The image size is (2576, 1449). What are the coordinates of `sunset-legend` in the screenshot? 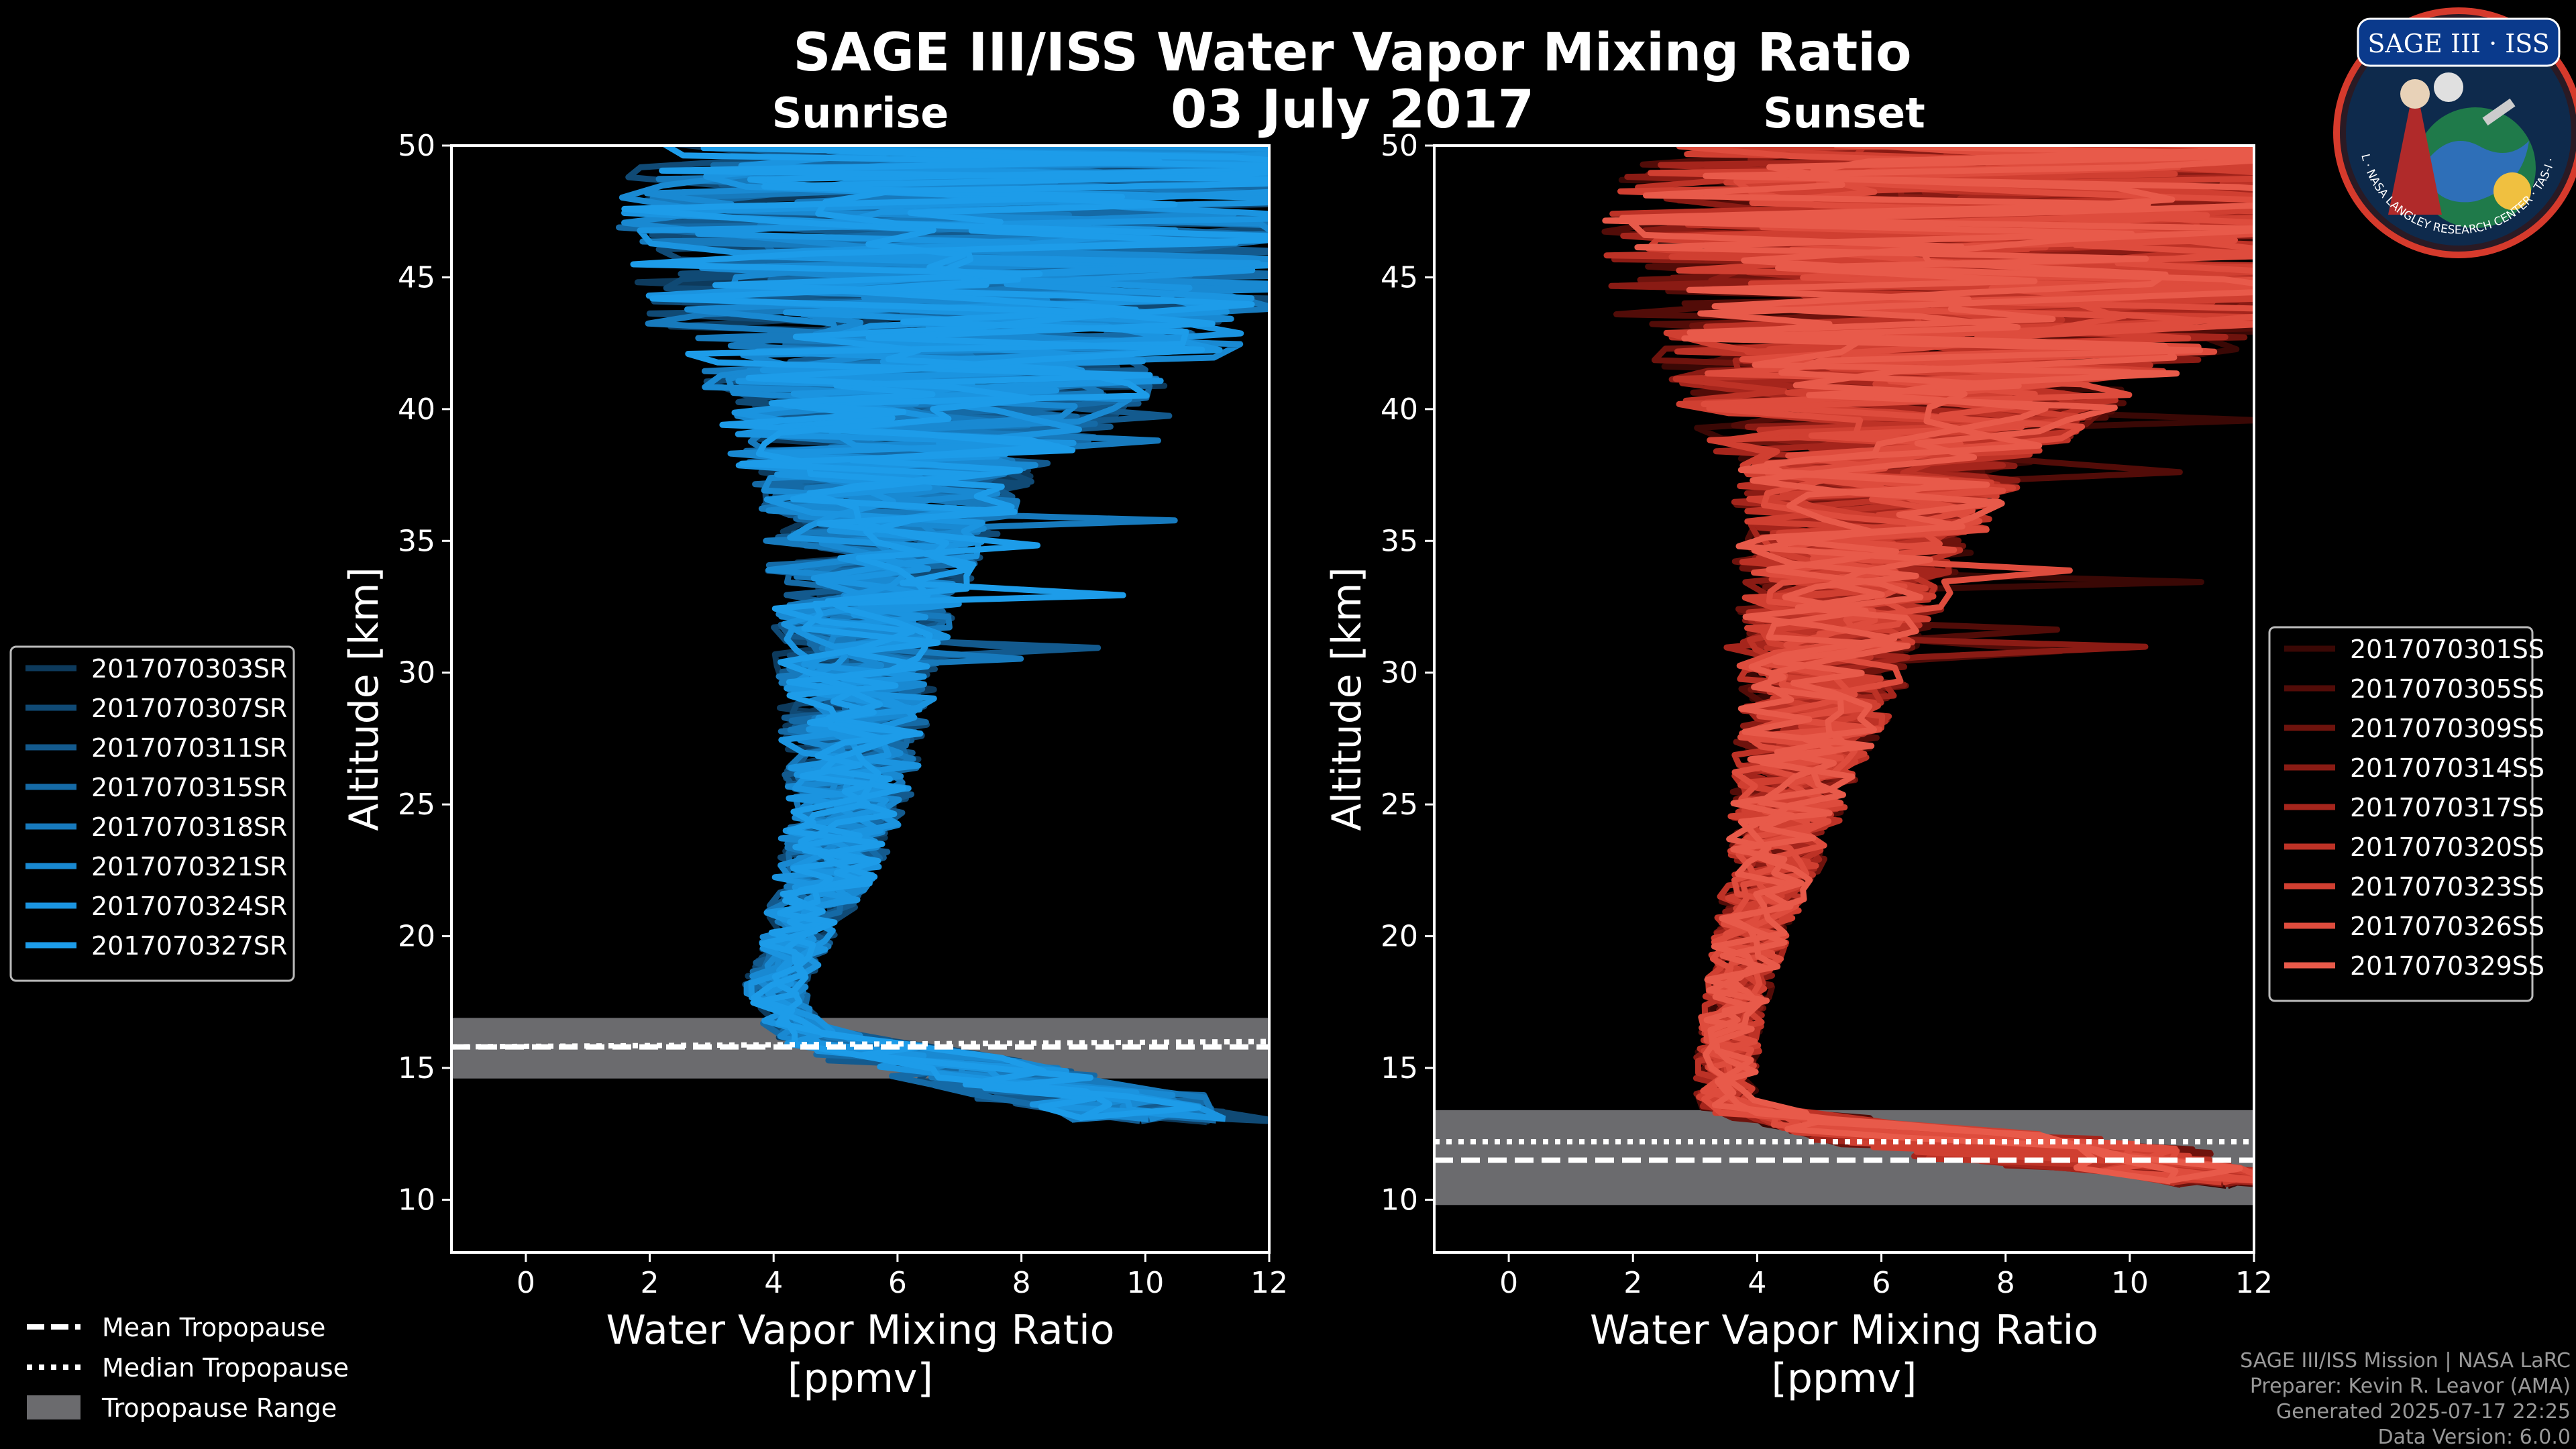 It's located at (2401, 814).